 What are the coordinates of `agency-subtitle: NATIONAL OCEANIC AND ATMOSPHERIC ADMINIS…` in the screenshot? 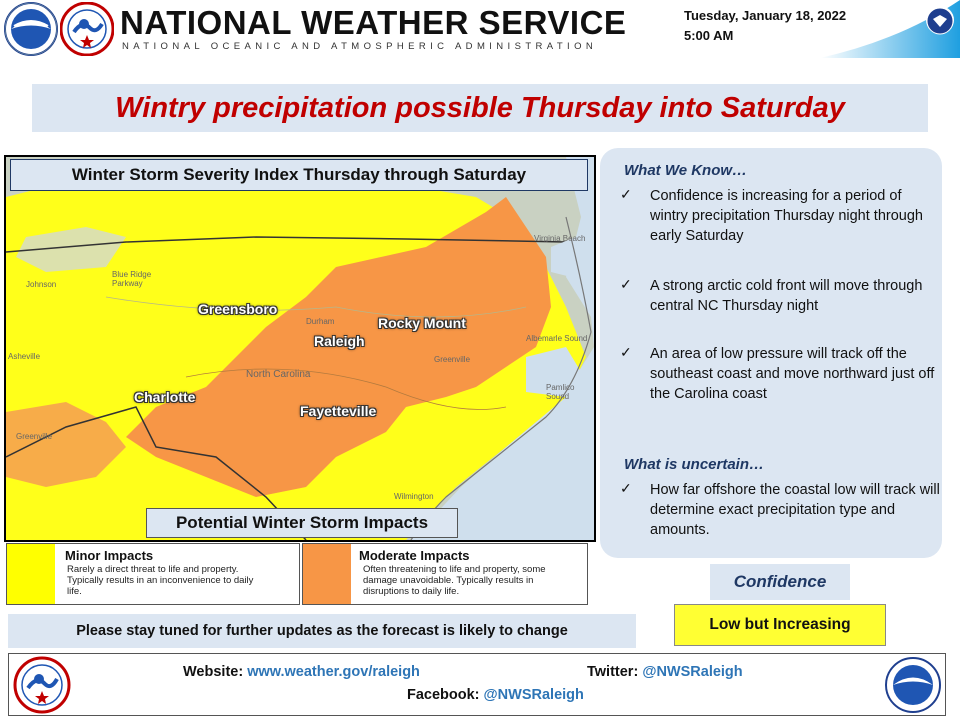 It's located at (360, 46).